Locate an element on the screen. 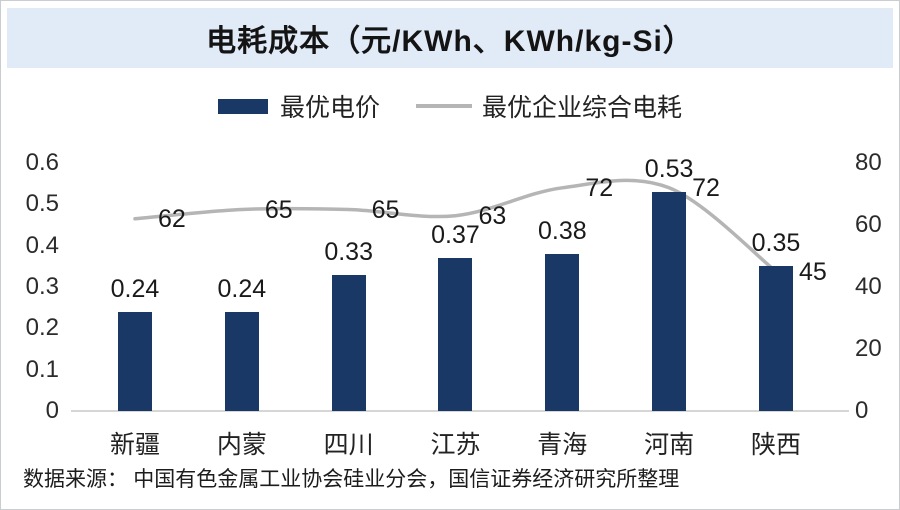 The height and width of the screenshot is (510, 900). bar-value-label: 0.37 is located at coordinates (455, 235).